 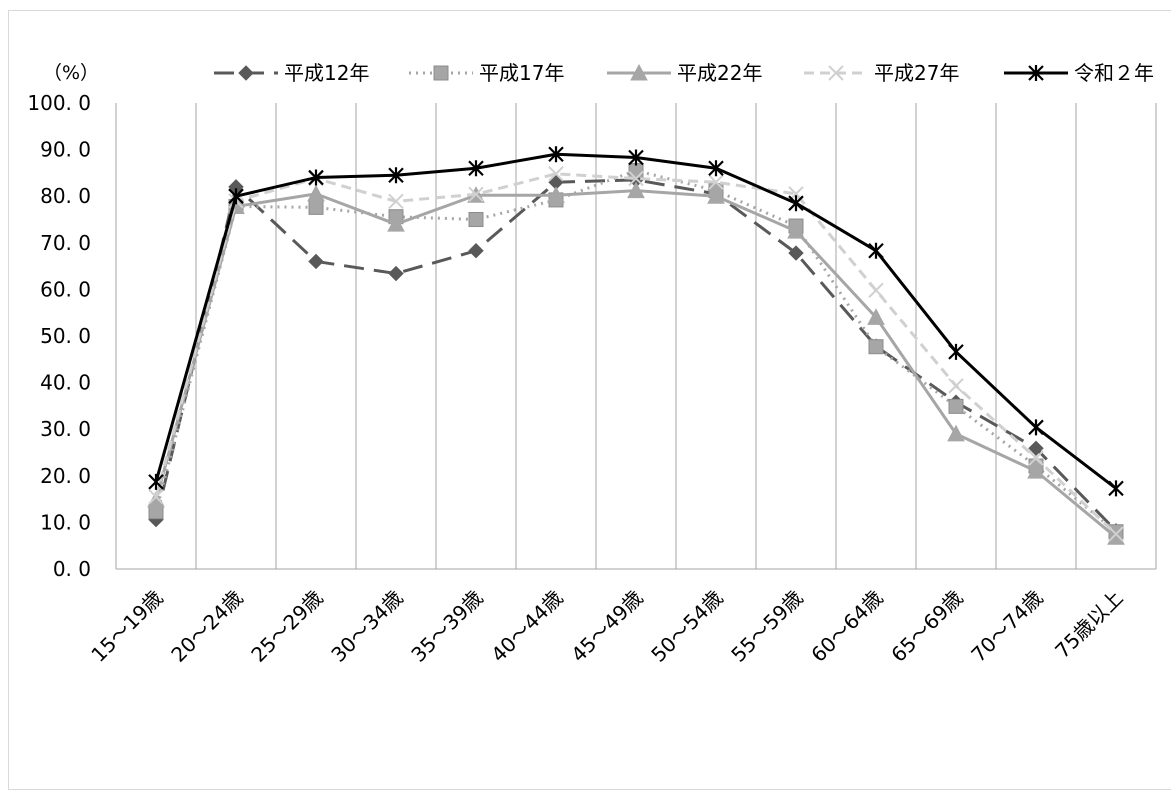 I want to click on x-tick-label: 70～74歳, so click(x=1006, y=626).